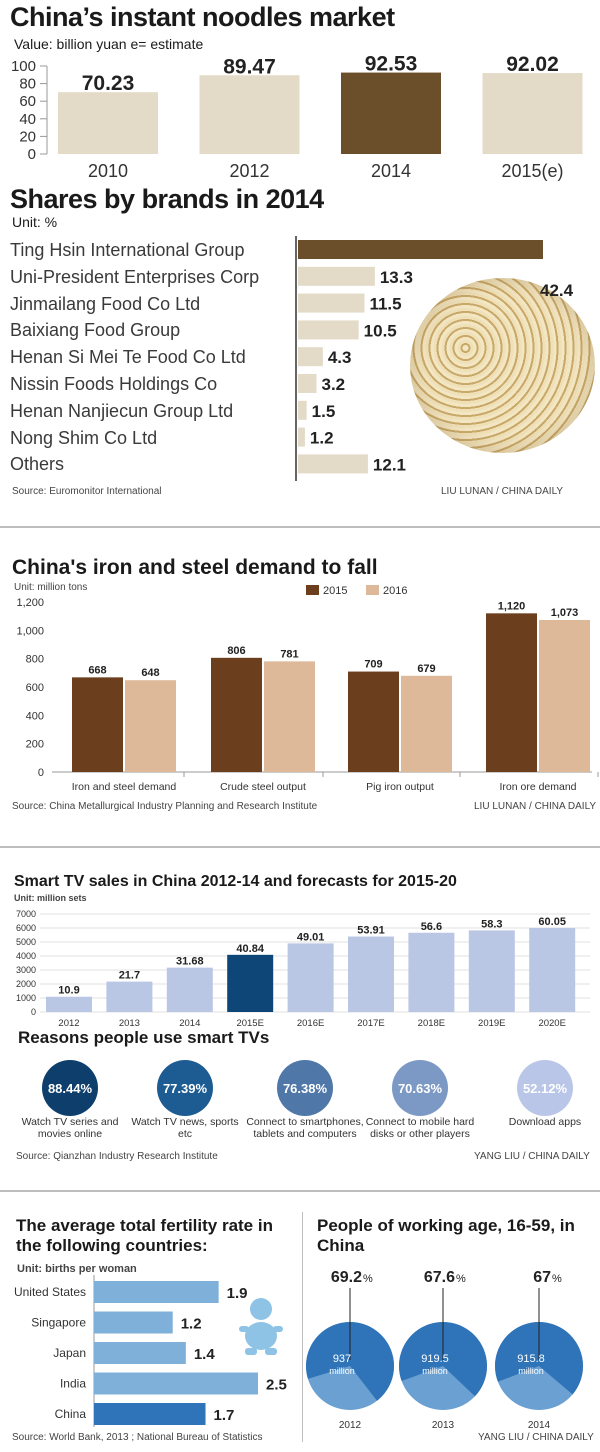  Describe the element at coordinates (150, 673) in the screenshot. I see `data-label: 648` at that location.